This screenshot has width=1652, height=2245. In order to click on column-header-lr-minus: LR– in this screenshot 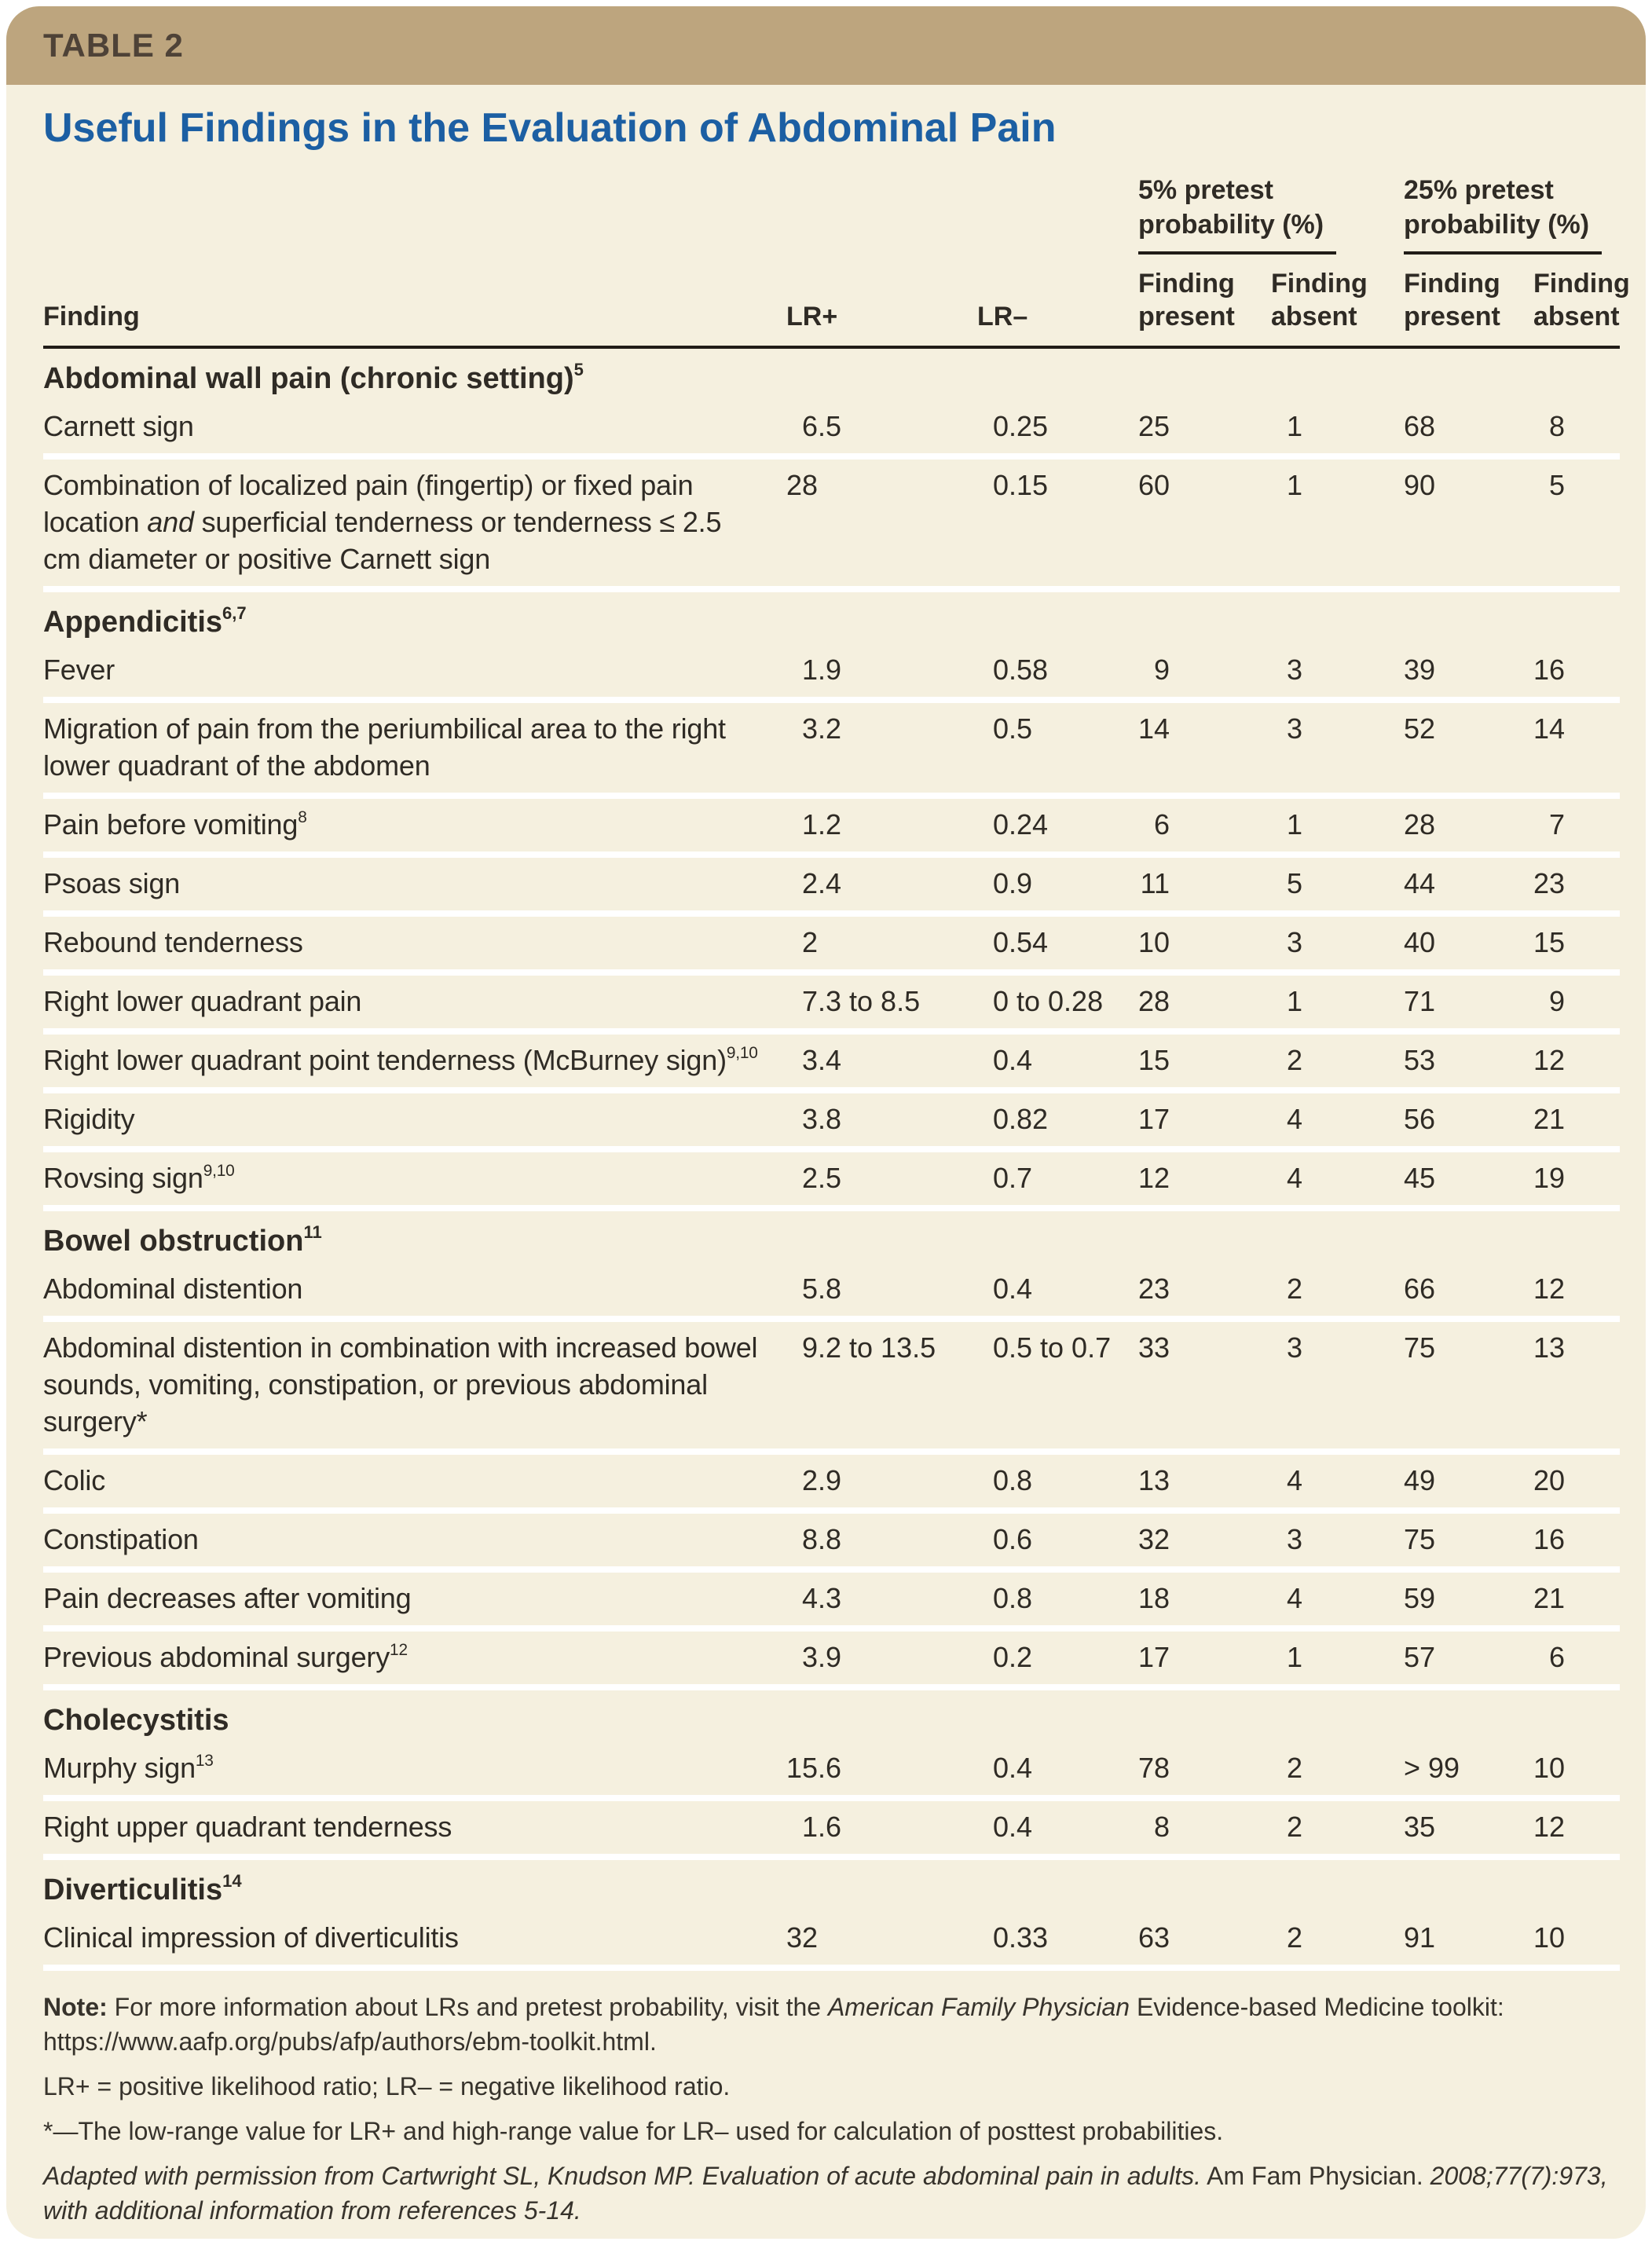, I will do `click(1002, 316)`.